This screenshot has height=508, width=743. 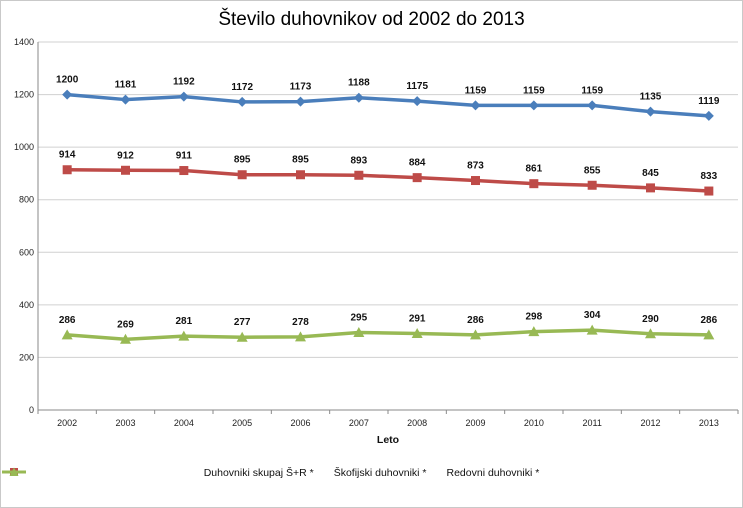 I want to click on x-tick-label: 2007, so click(x=359, y=423).